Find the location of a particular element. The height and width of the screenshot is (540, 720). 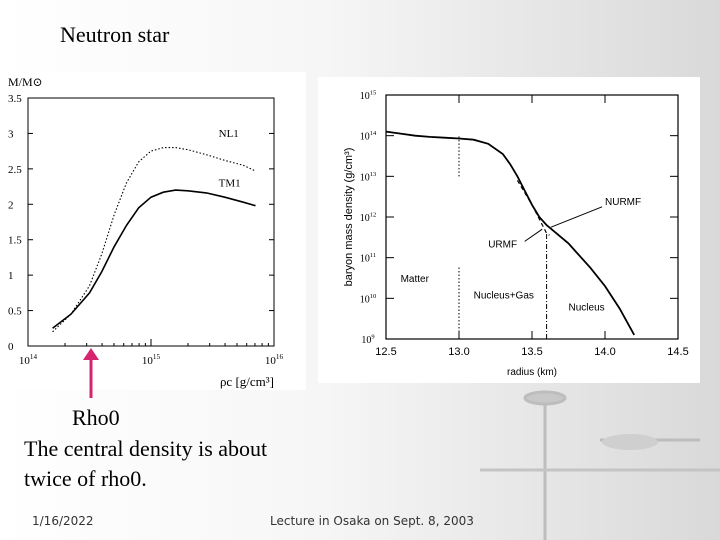

y-axis-label: M/M⊙ is located at coordinates (25, 82).